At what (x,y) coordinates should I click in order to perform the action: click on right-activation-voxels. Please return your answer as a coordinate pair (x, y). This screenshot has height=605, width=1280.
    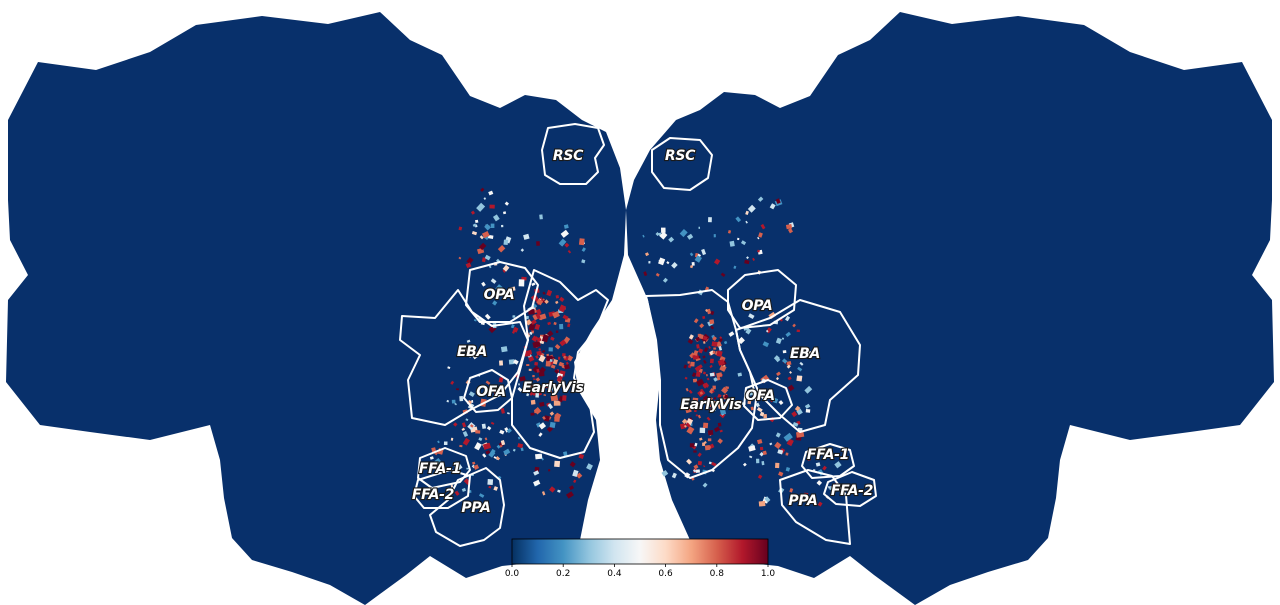
    Looking at the image, I should click on (742, 351).